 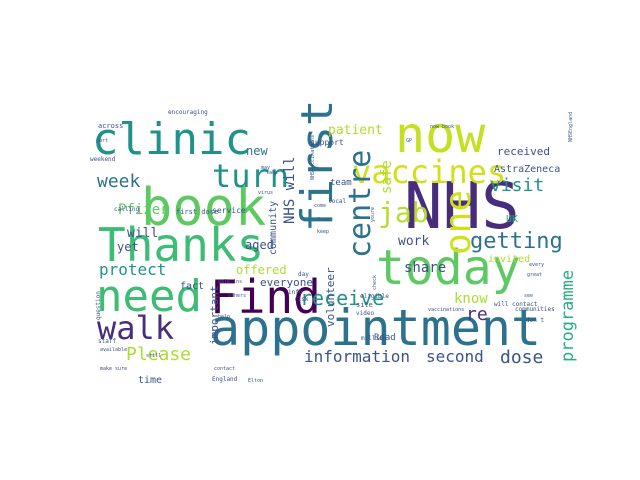 I want to click on word-turn: turn, so click(x=250, y=176).